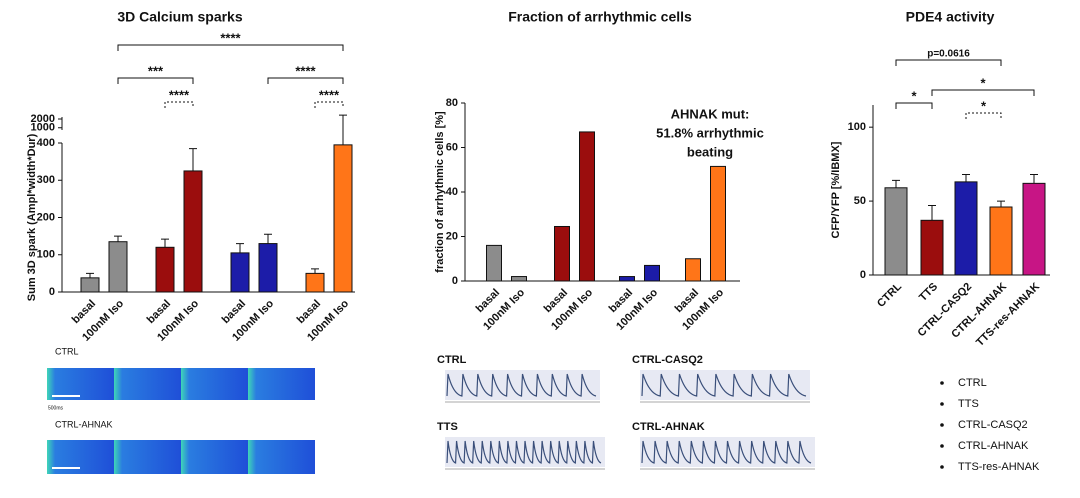 This screenshot has width=1080, height=498. What do you see at coordinates (710, 151) in the screenshot?
I see `annotation: beating` at bounding box center [710, 151].